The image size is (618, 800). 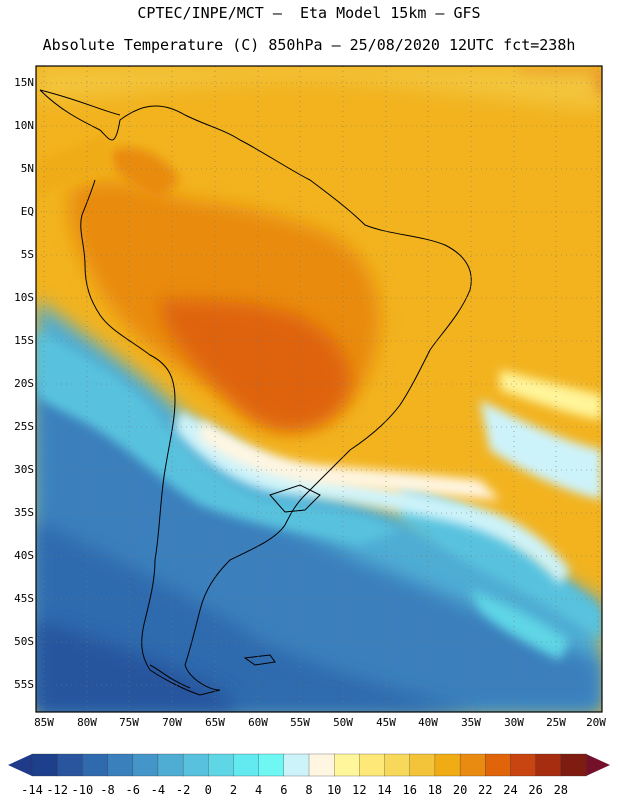 I want to click on colorbar-label: 4, so click(x=259, y=790).